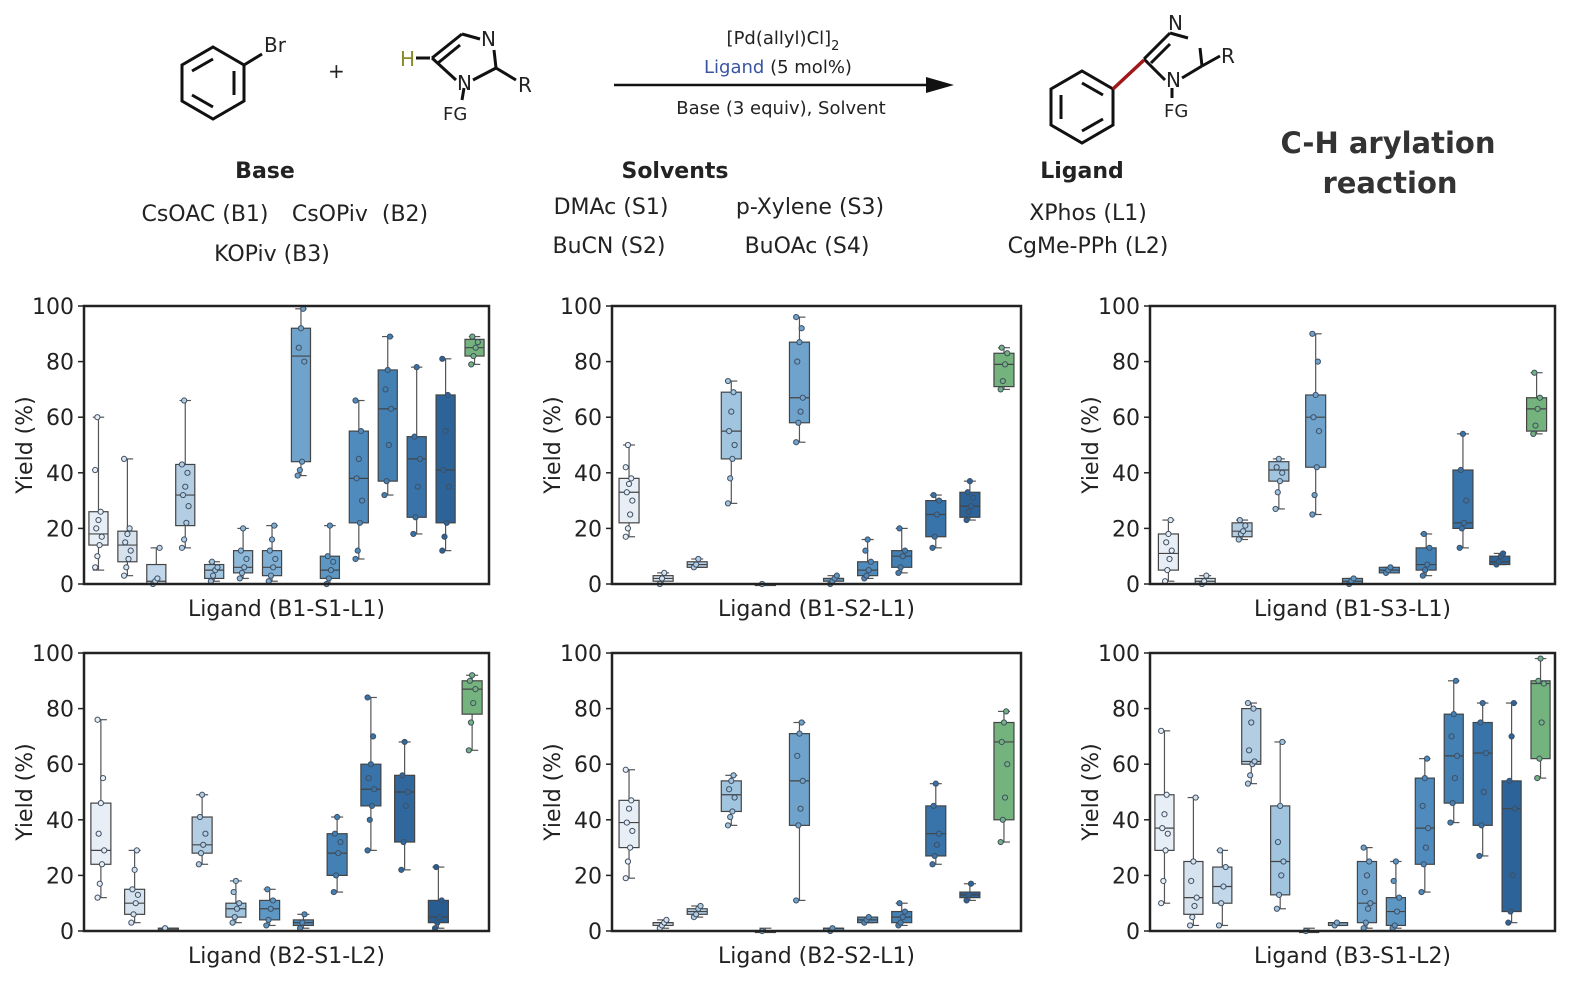  Describe the element at coordinates (60, 474) in the screenshot. I see `y-tick-label: 40` at that location.